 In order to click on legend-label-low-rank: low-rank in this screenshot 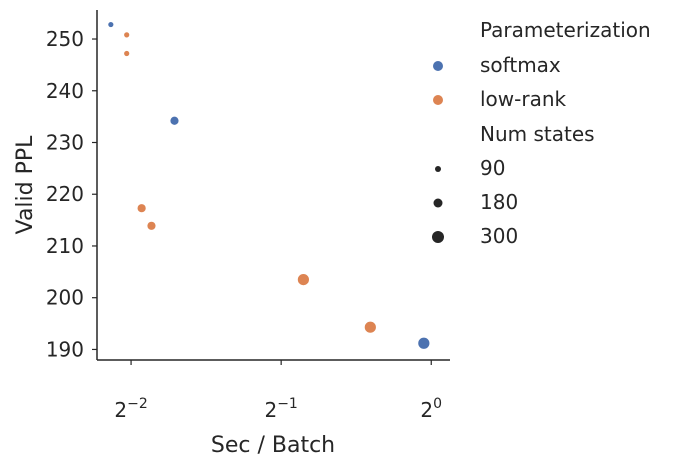, I will do `click(523, 99)`.